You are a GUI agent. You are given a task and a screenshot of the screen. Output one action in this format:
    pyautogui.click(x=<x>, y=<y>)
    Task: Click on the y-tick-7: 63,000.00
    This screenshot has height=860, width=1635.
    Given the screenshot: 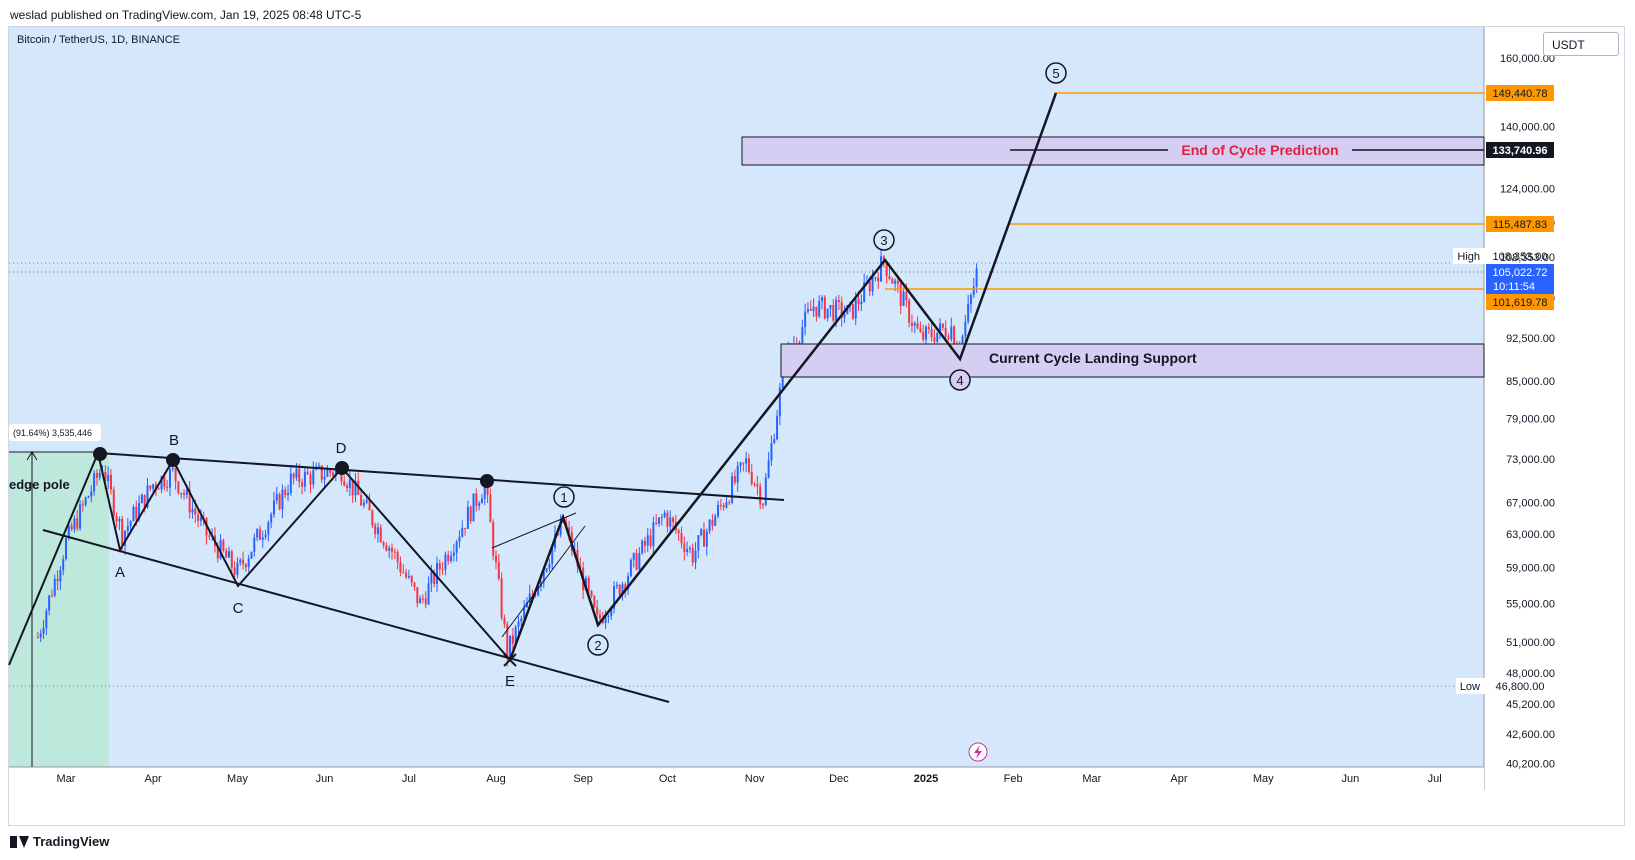 What is the action you would take?
    pyautogui.click(x=1530, y=535)
    